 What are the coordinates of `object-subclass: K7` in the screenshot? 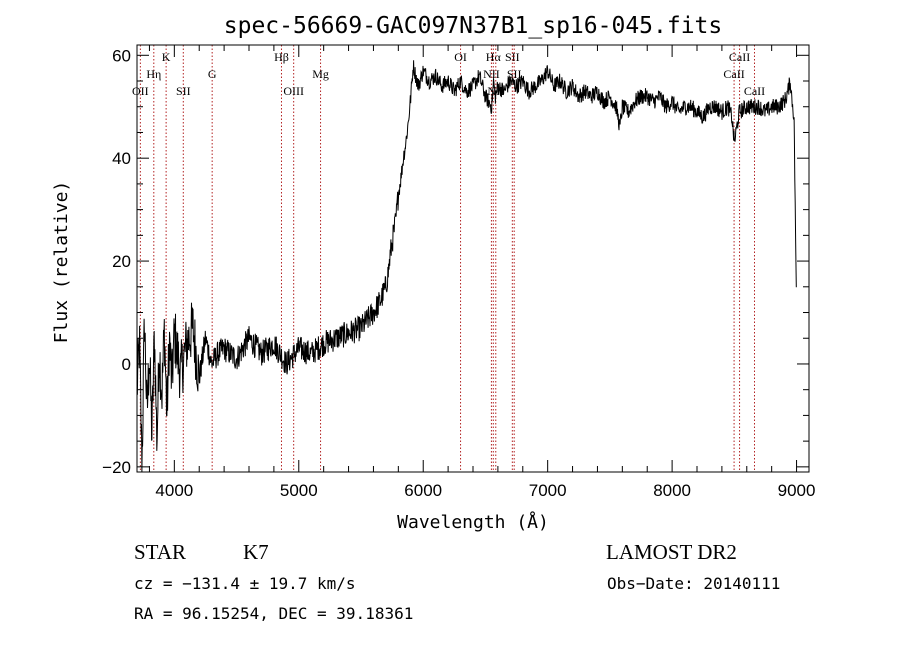 It's located at (256, 552).